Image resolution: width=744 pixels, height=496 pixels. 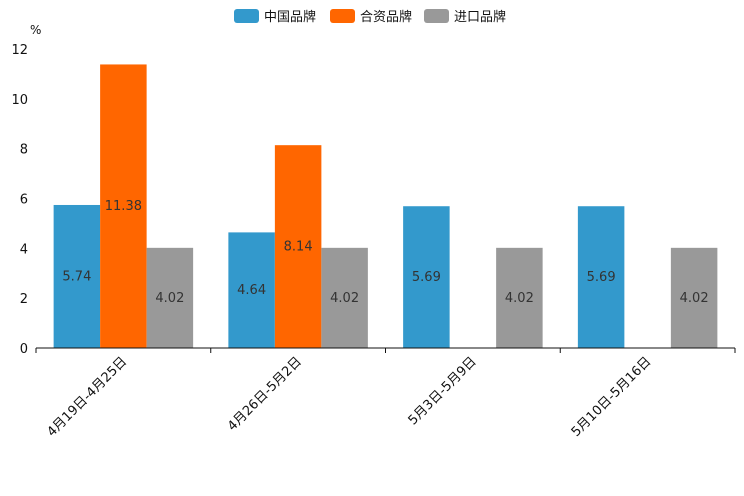 What do you see at coordinates (612, 397) in the screenshot?
I see `x-tick-label: 5月10日-5月16日` at bounding box center [612, 397].